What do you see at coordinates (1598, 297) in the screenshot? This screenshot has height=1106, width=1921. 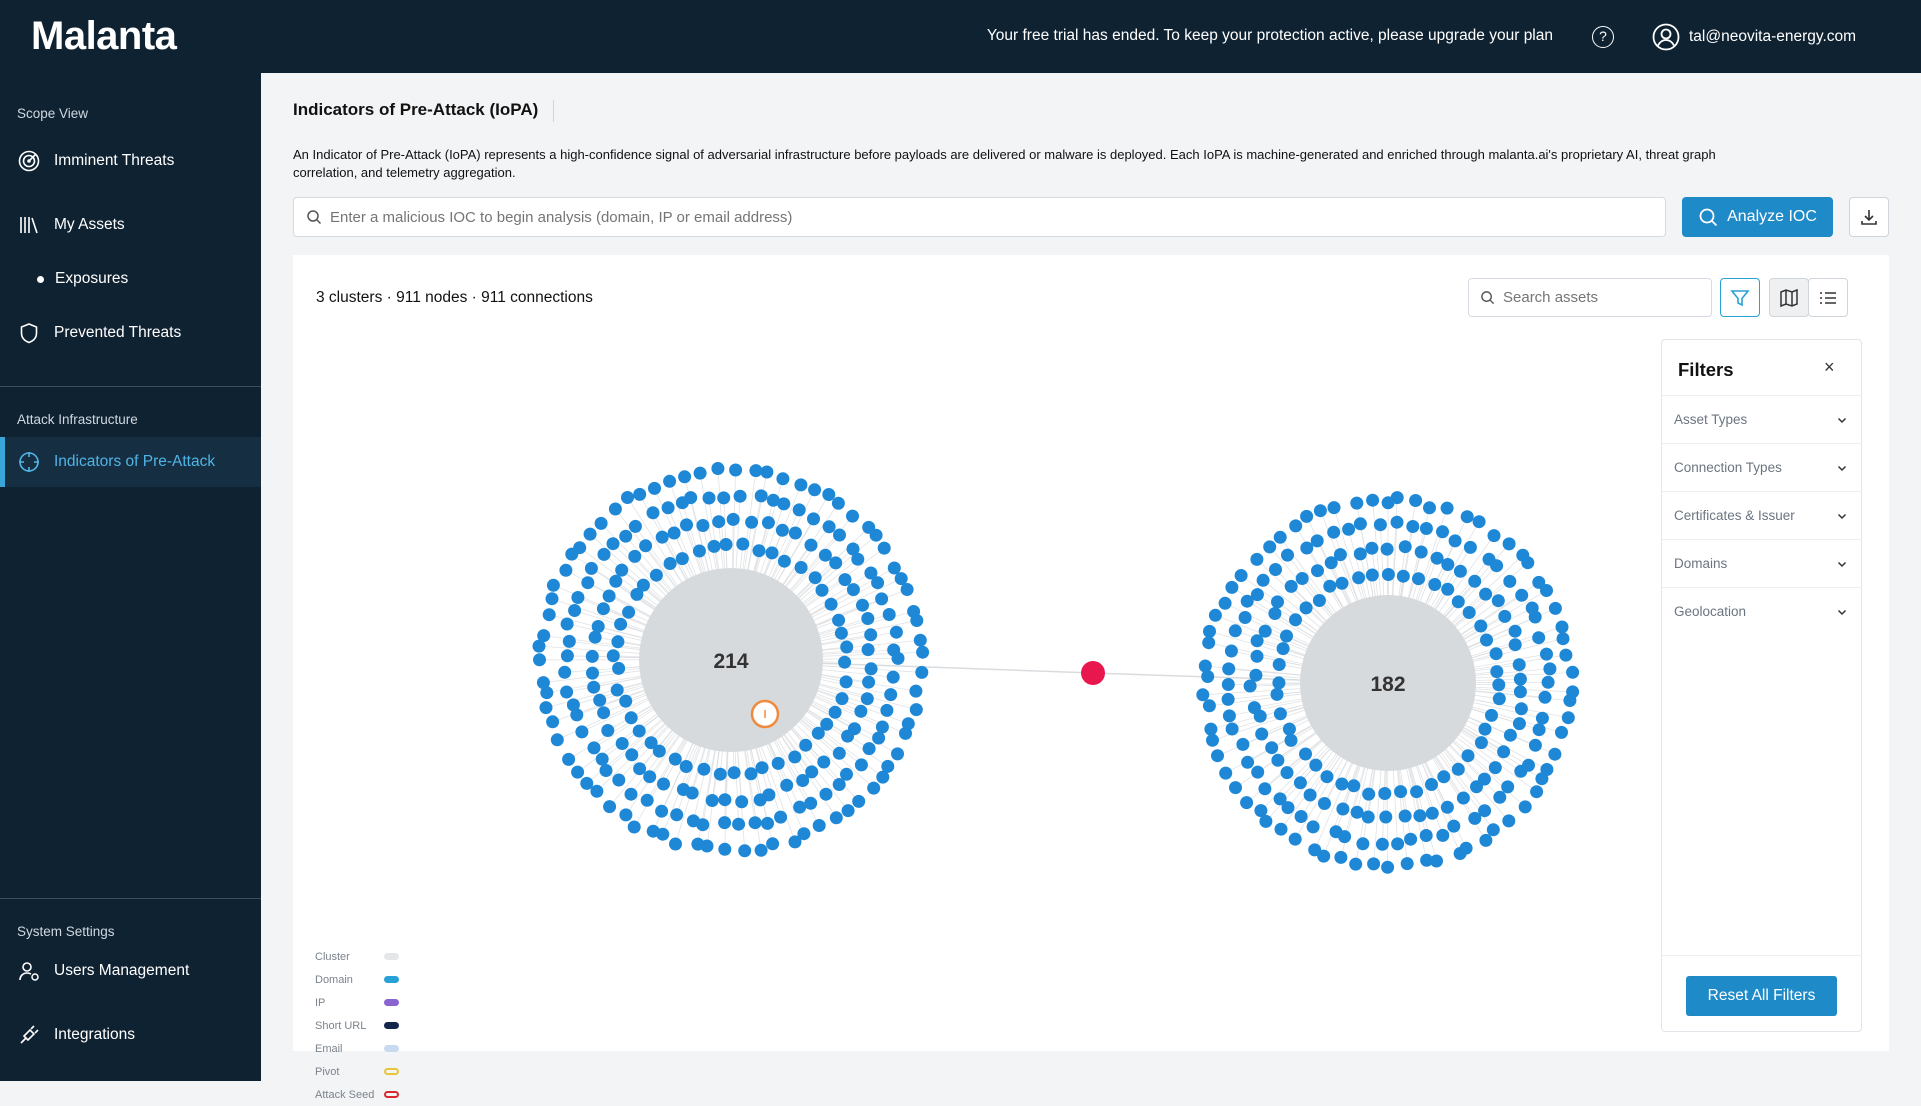 I see `asset-search-input` at bounding box center [1598, 297].